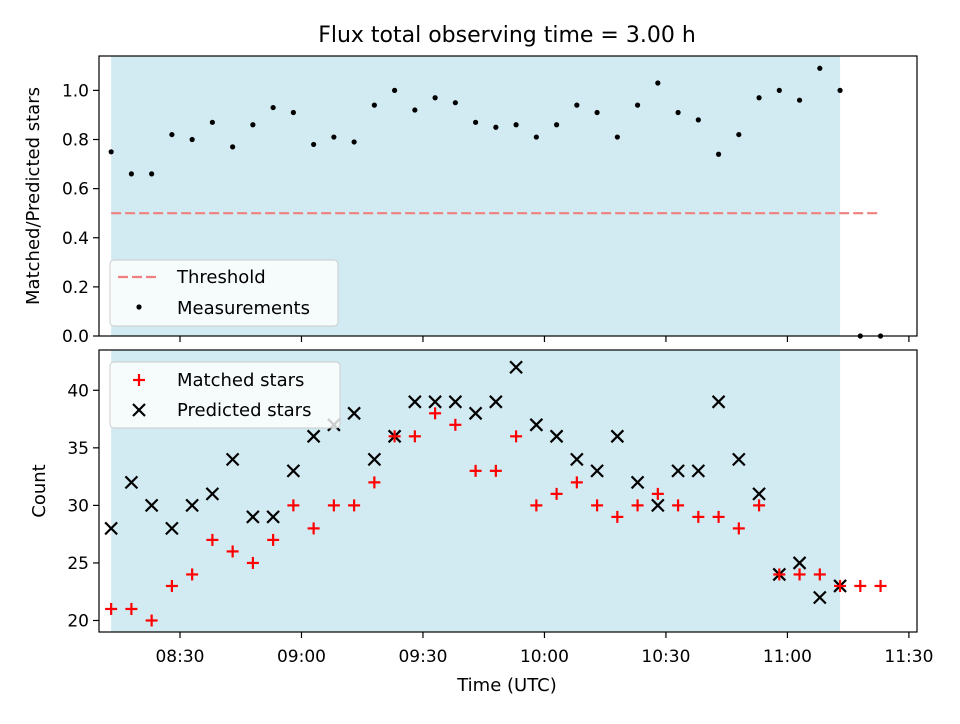 The width and height of the screenshot is (960, 724). Describe the element at coordinates (243, 308) in the screenshot. I see `legend-measurements-label: Measurements` at that location.